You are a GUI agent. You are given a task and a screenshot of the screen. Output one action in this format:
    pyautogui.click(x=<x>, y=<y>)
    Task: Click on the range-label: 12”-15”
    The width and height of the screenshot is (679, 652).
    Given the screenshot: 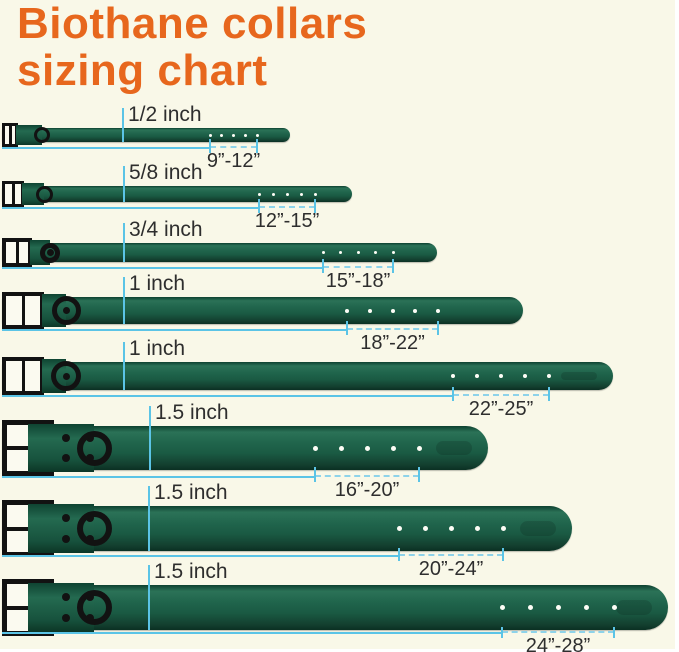 What is the action you would take?
    pyautogui.click(x=287, y=221)
    